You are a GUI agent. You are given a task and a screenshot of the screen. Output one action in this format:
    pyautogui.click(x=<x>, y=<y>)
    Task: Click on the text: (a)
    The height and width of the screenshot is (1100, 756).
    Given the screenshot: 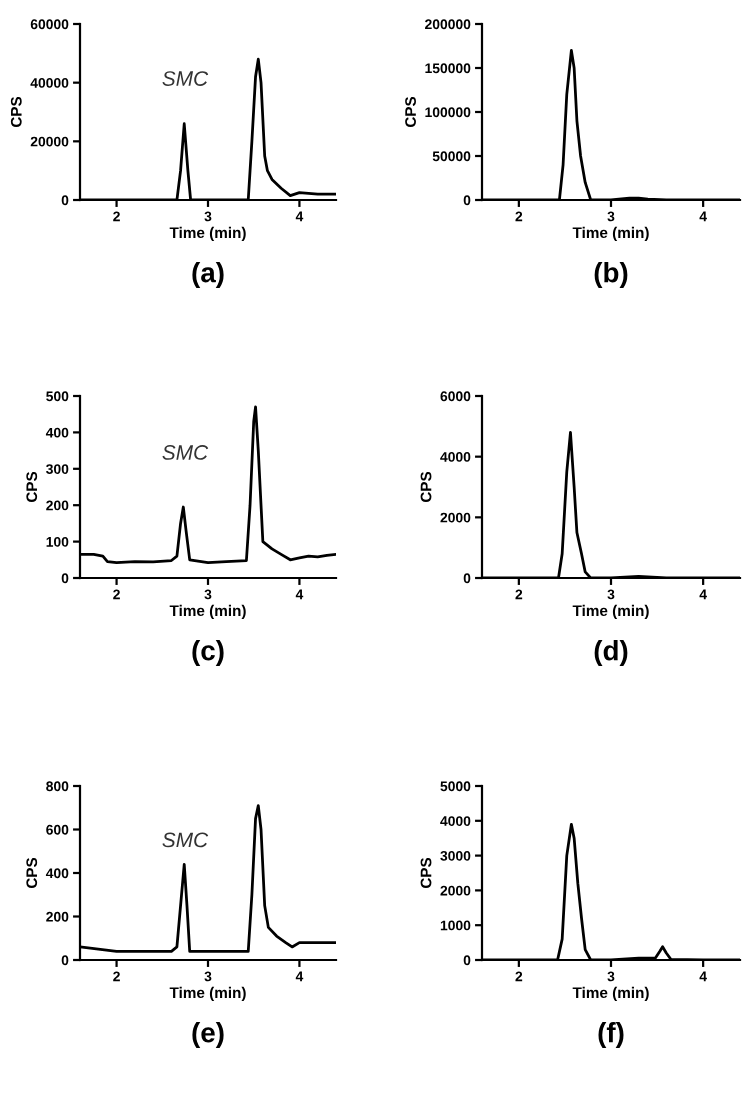 What is the action you would take?
    pyautogui.click(x=208, y=275)
    